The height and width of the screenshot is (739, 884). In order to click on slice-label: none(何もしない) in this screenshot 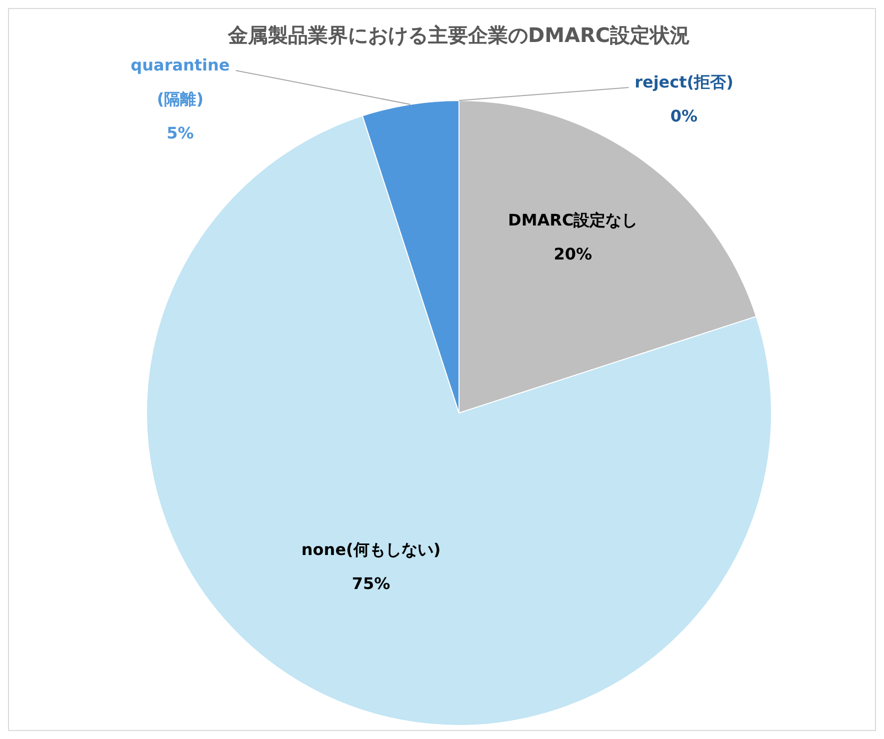, I will do `click(371, 549)`.